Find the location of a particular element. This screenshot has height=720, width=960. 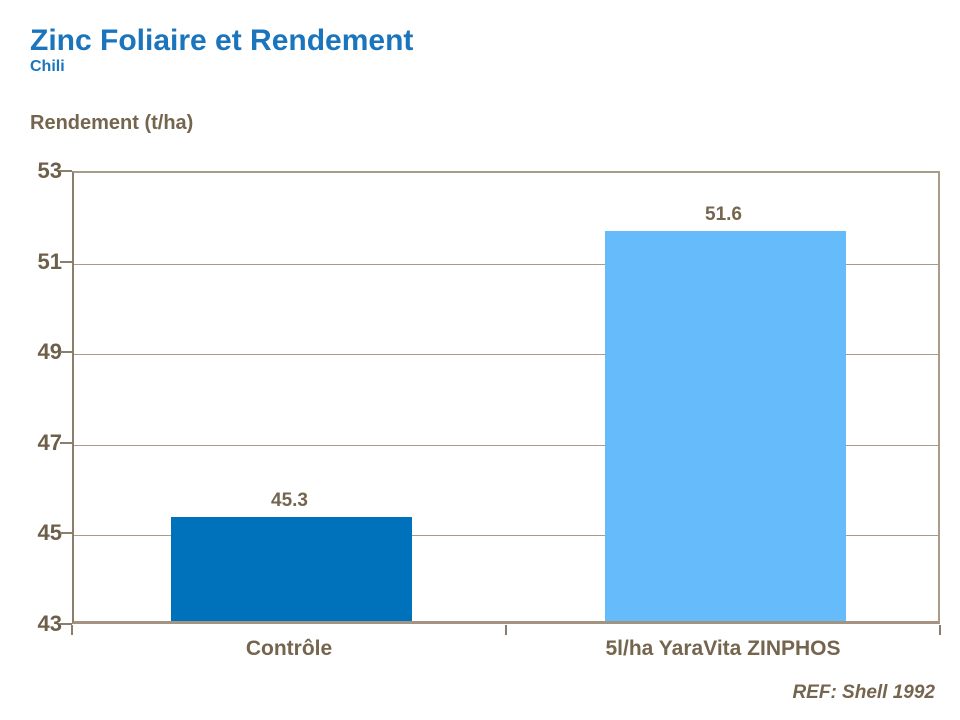

bar-value-label-control: 45.3 is located at coordinates (289, 500).